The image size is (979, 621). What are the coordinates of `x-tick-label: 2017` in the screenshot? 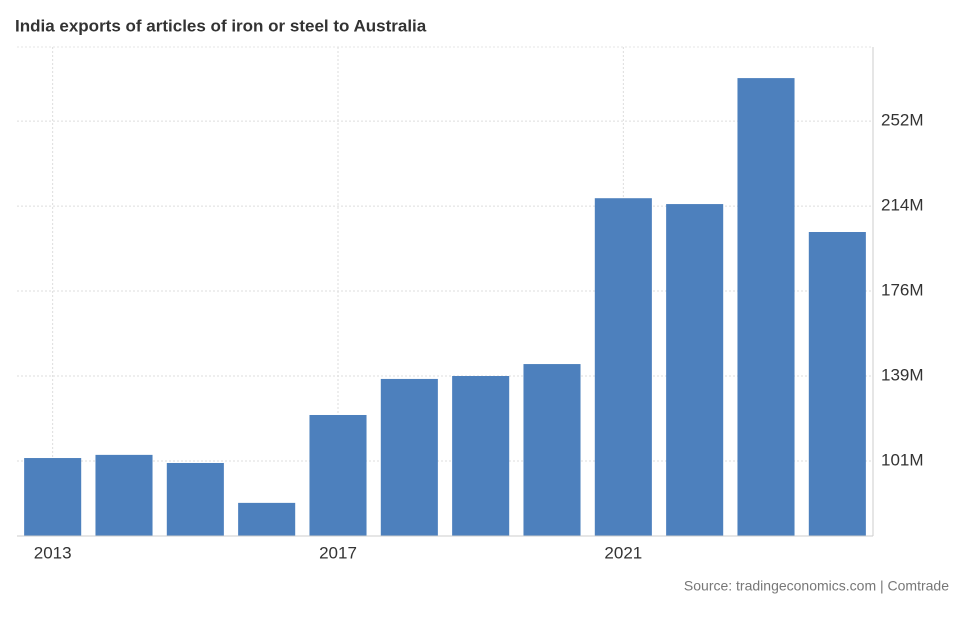 It's located at (338, 552).